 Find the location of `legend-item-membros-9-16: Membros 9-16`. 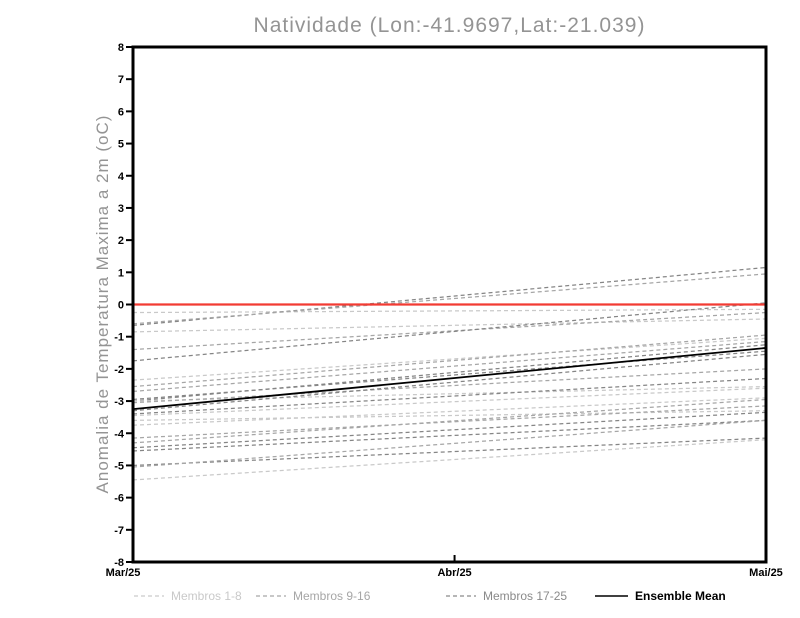

legend-item-membros-9-16: Membros 9-16 is located at coordinates (313, 595).